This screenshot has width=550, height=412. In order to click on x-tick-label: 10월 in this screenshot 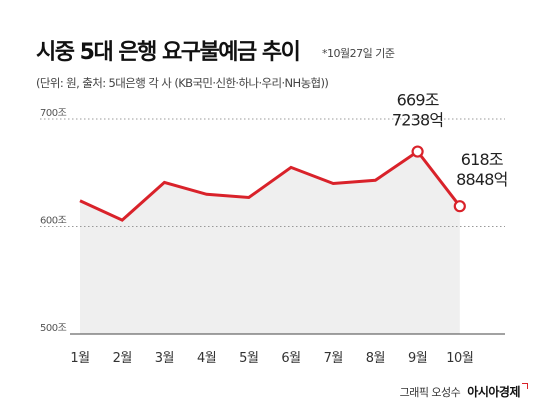, I will do `click(459, 358)`.